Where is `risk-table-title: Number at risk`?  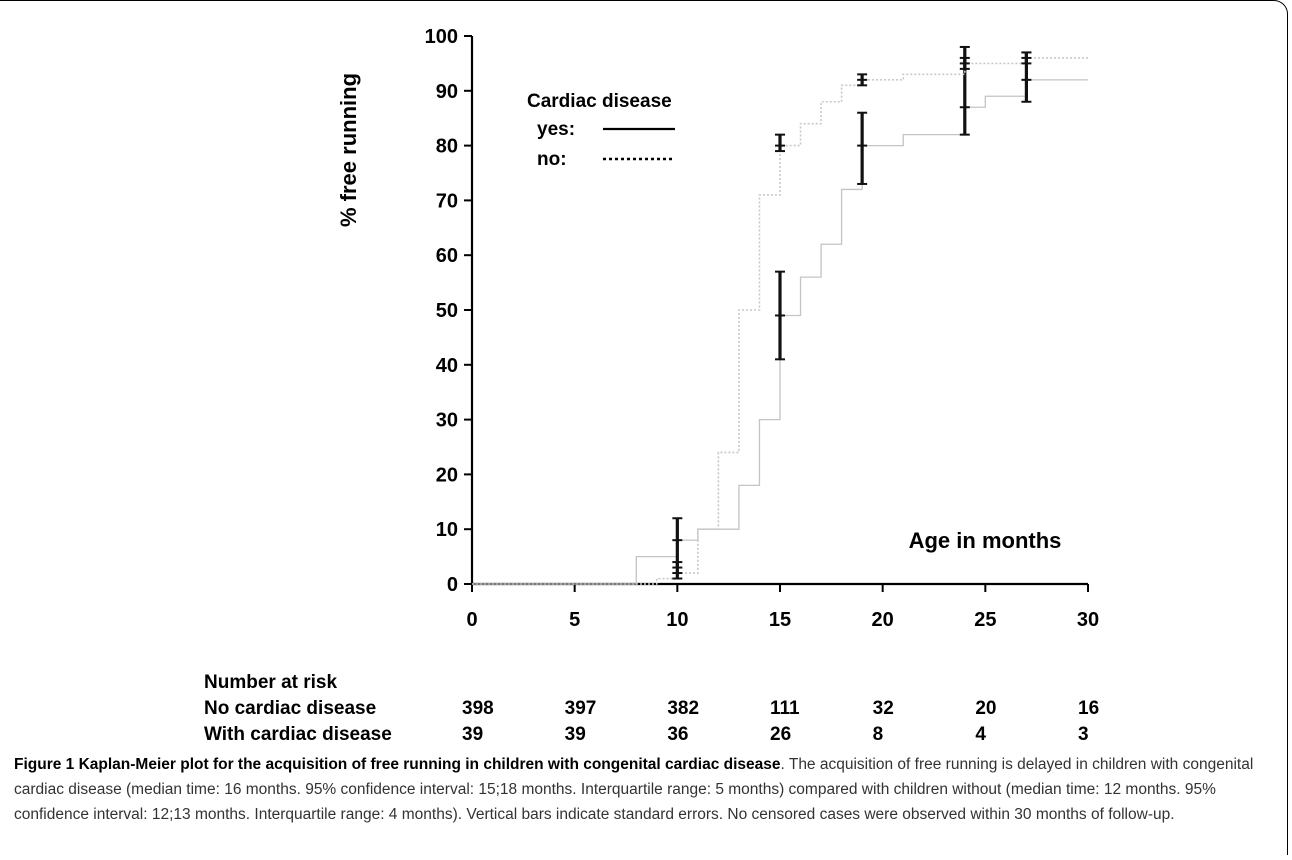
risk-table-title: Number at risk is located at coordinates (270, 682).